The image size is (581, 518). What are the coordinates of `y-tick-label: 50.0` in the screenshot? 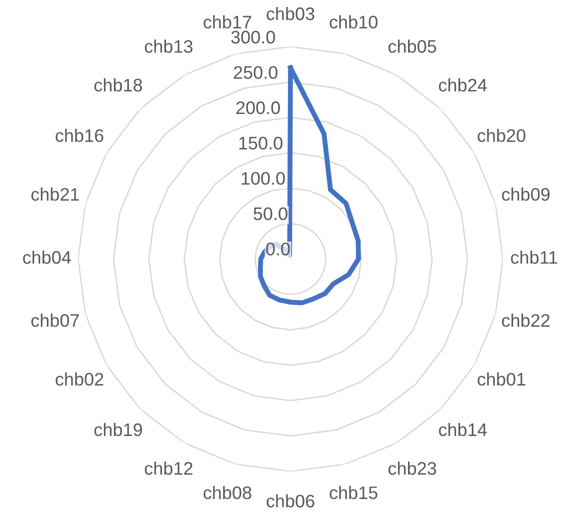 It's located at (271, 213).